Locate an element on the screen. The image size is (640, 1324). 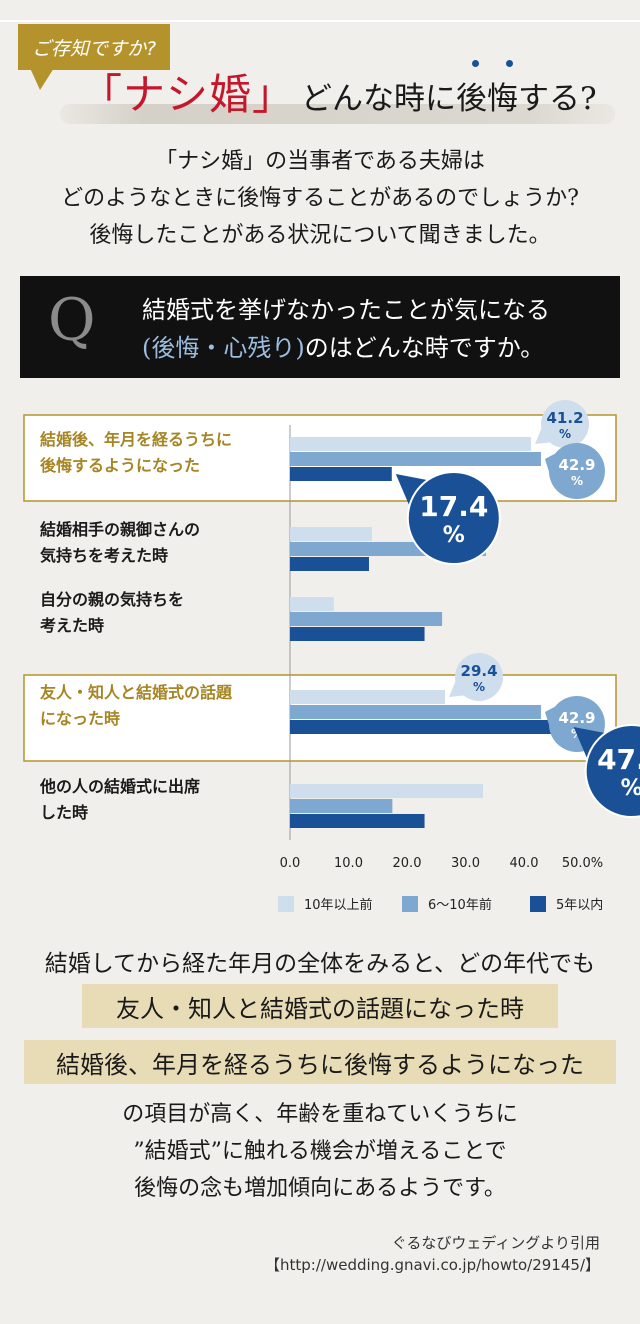
category-label: 気持ちを考えた時 is located at coordinates (104, 555).